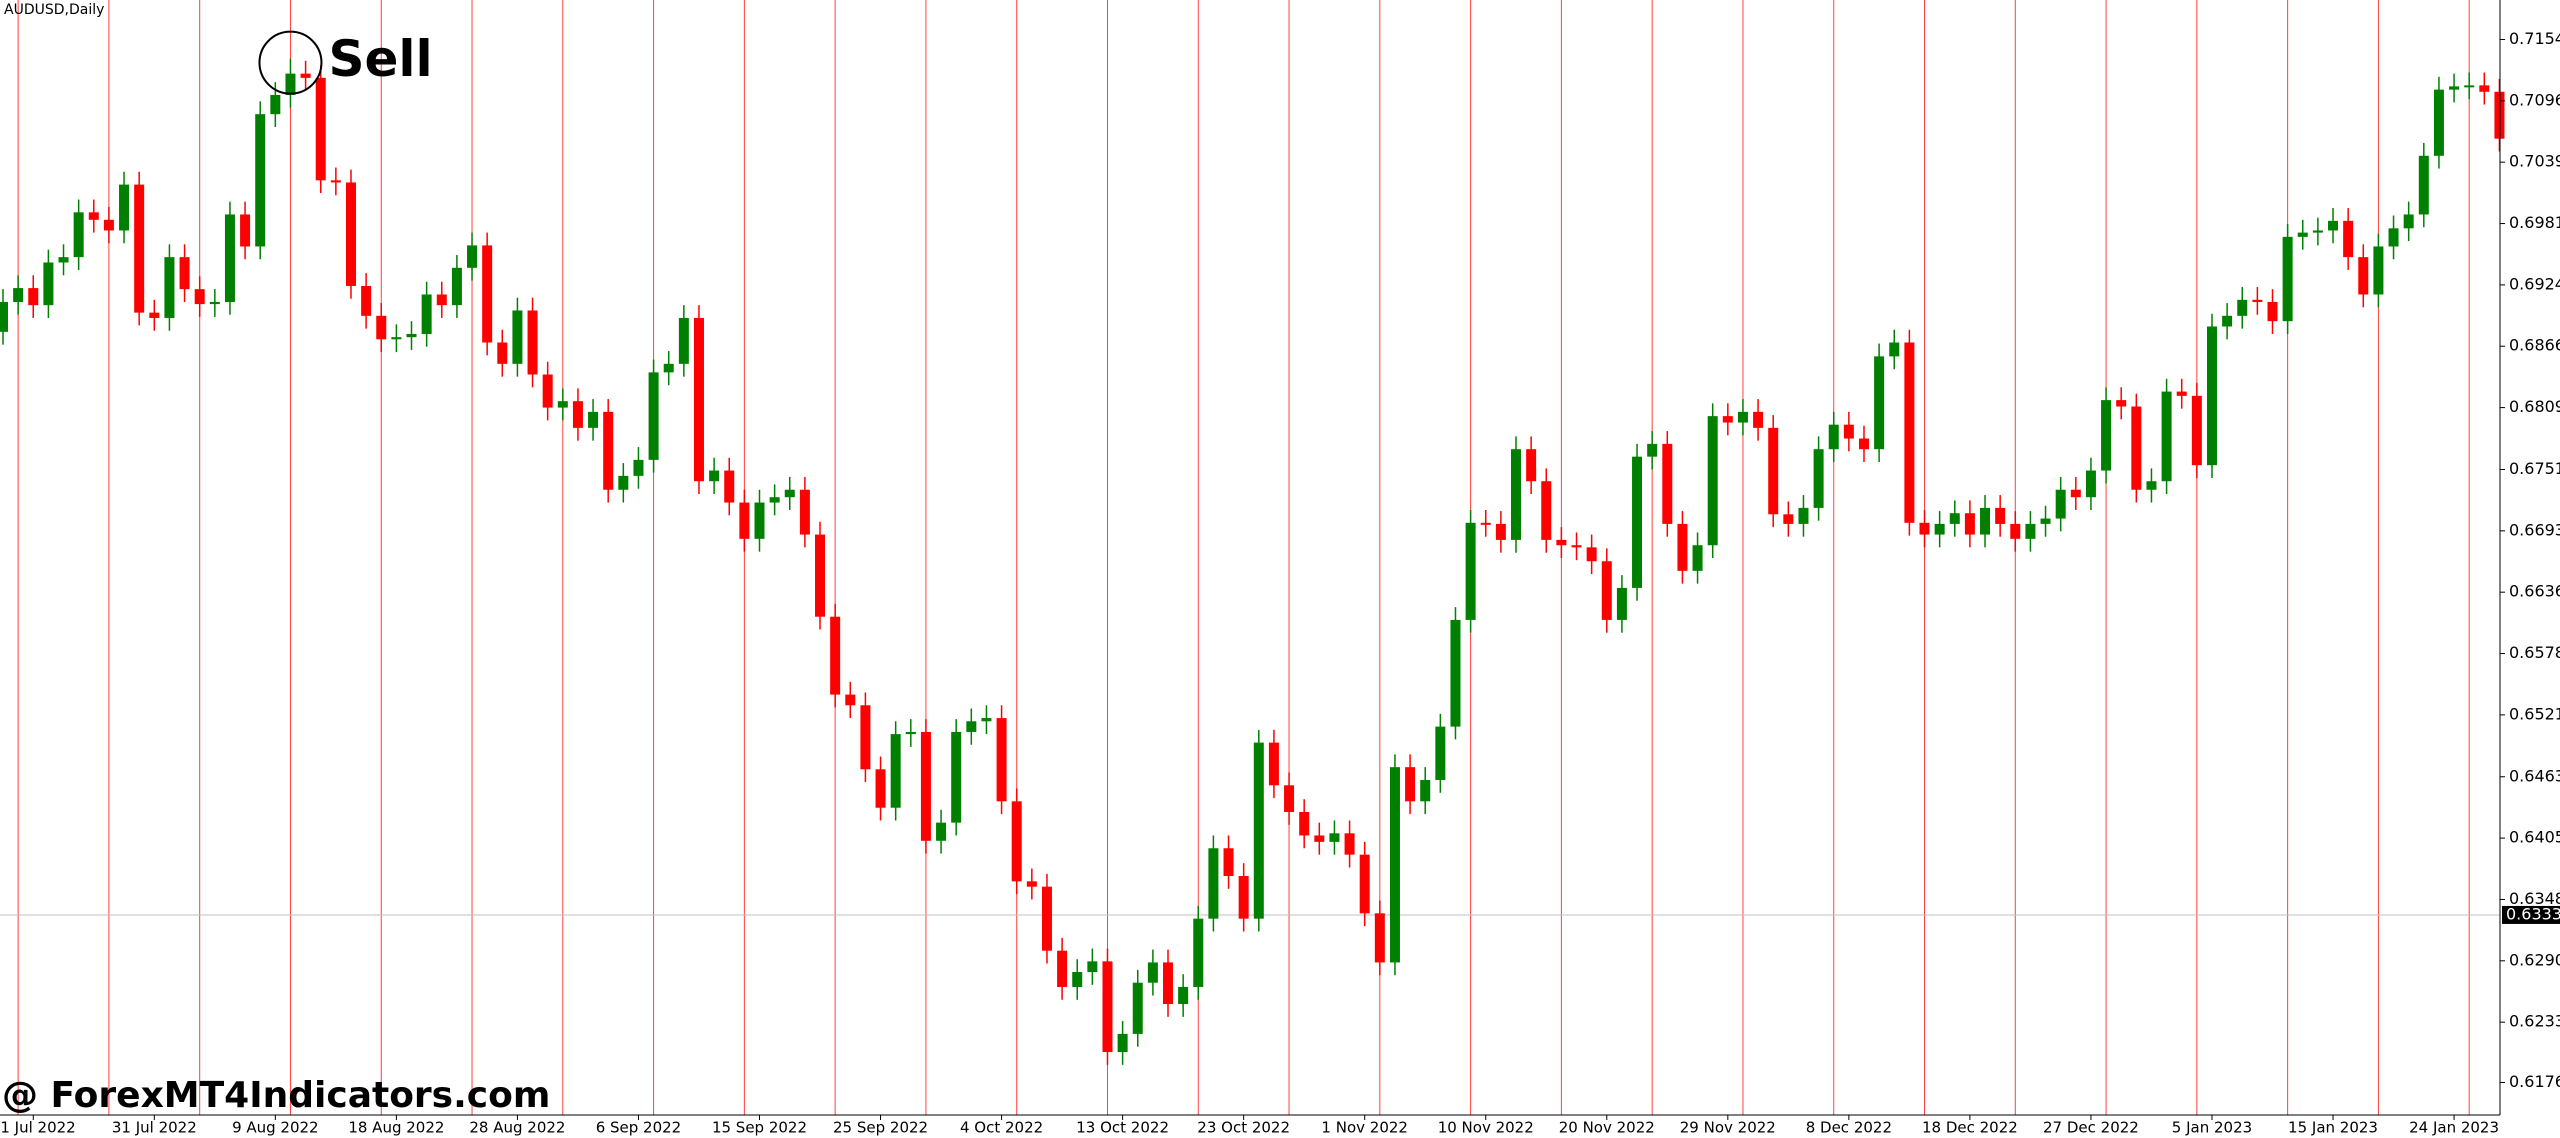  Describe the element at coordinates (154, 1128) in the screenshot. I see `x-tick-label: 31 Jul 2022` at that location.